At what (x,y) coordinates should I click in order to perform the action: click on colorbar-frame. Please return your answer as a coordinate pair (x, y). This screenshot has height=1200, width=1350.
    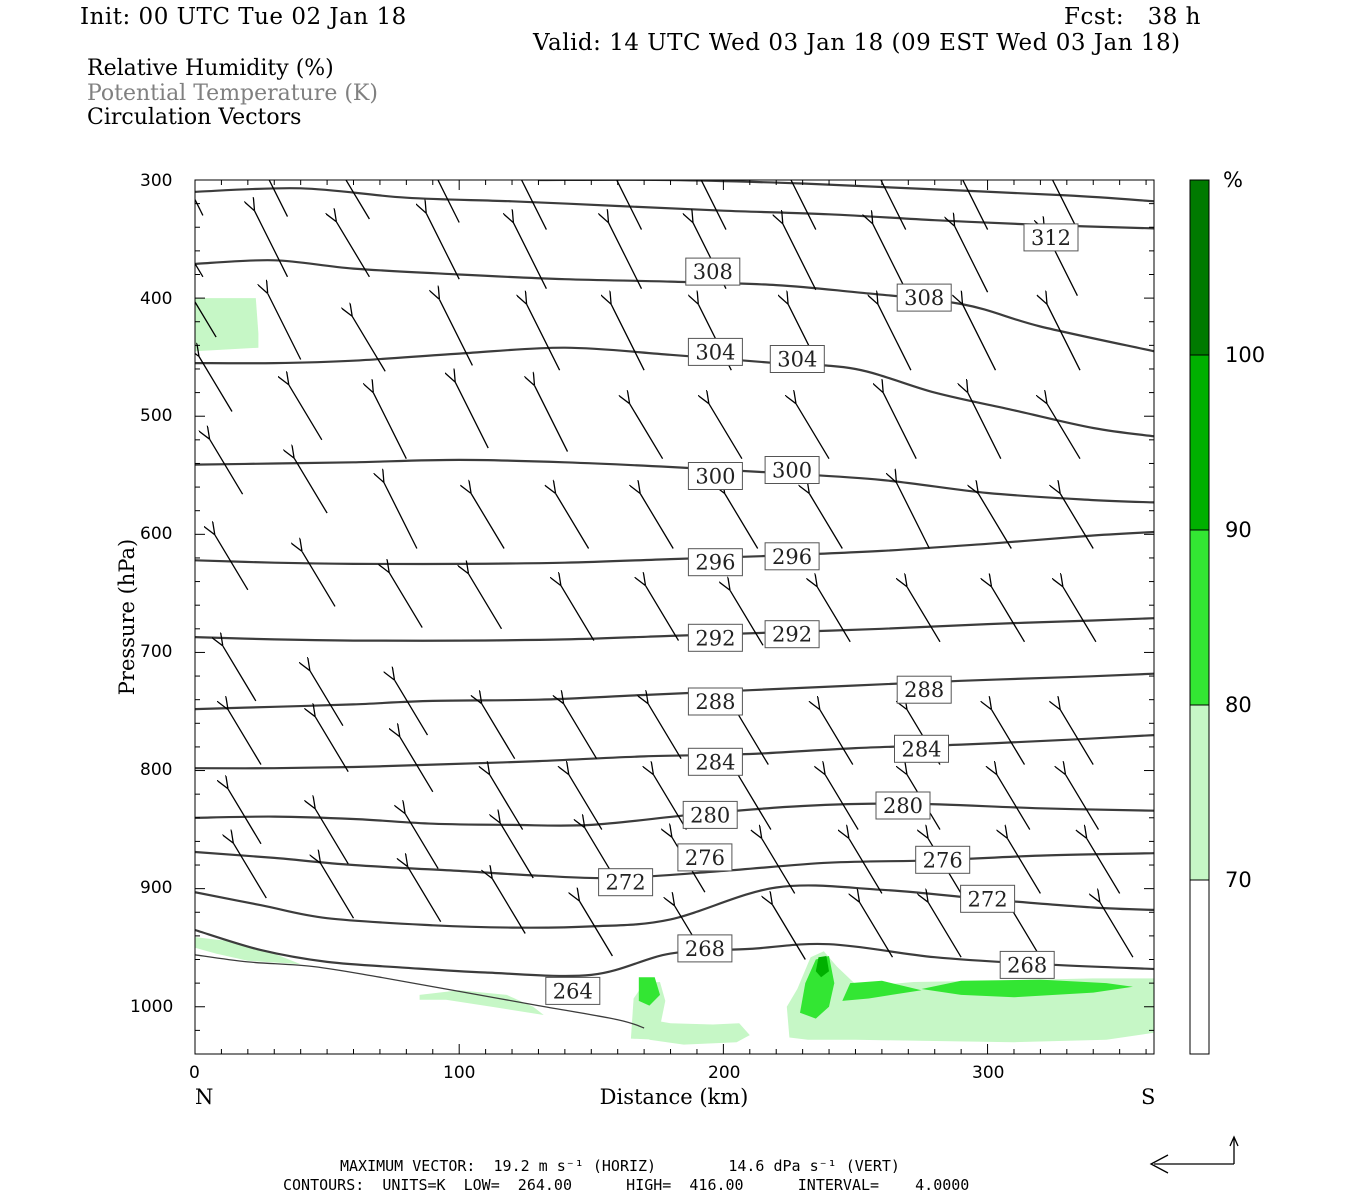
    Looking at the image, I should click on (1199, 617).